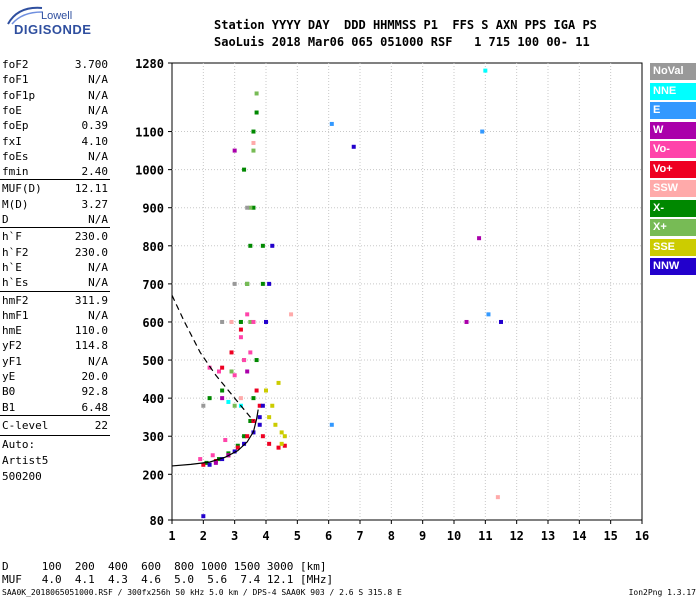 The height and width of the screenshot is (600, 700). Describe the element at coordinates (153, 247) in the screenshot. I see `y-tick-label: 800` at that location.